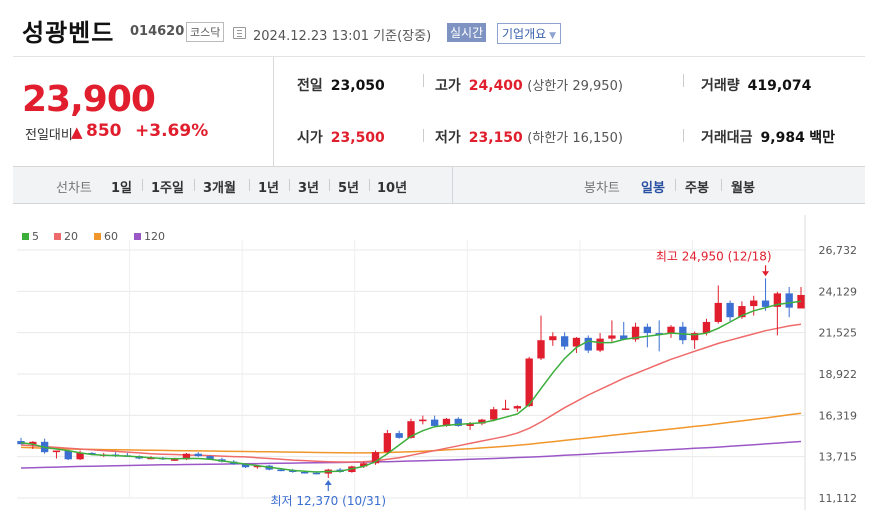  Describe the element at coordinates (727, 138) in the screenshot. I see `trade-value-label: 거래대금` at that location.